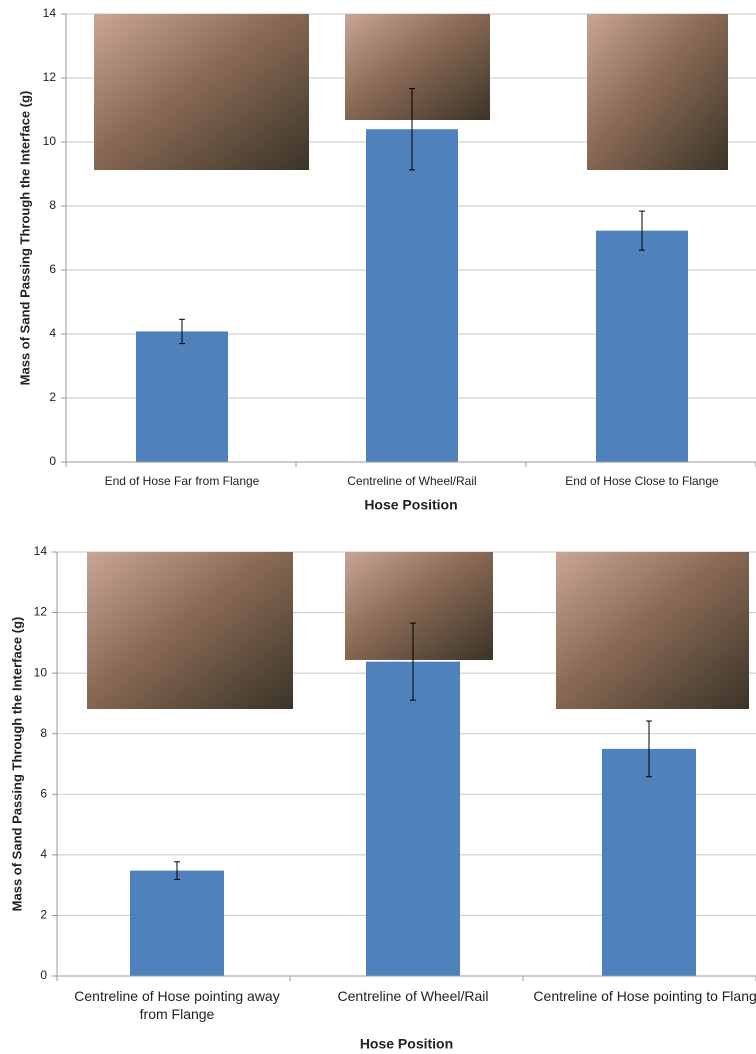 This screenshot has height=1054, width=756. I want to click on x-tick-label-box: End of Hose Close to Flange, so click(642, 481).